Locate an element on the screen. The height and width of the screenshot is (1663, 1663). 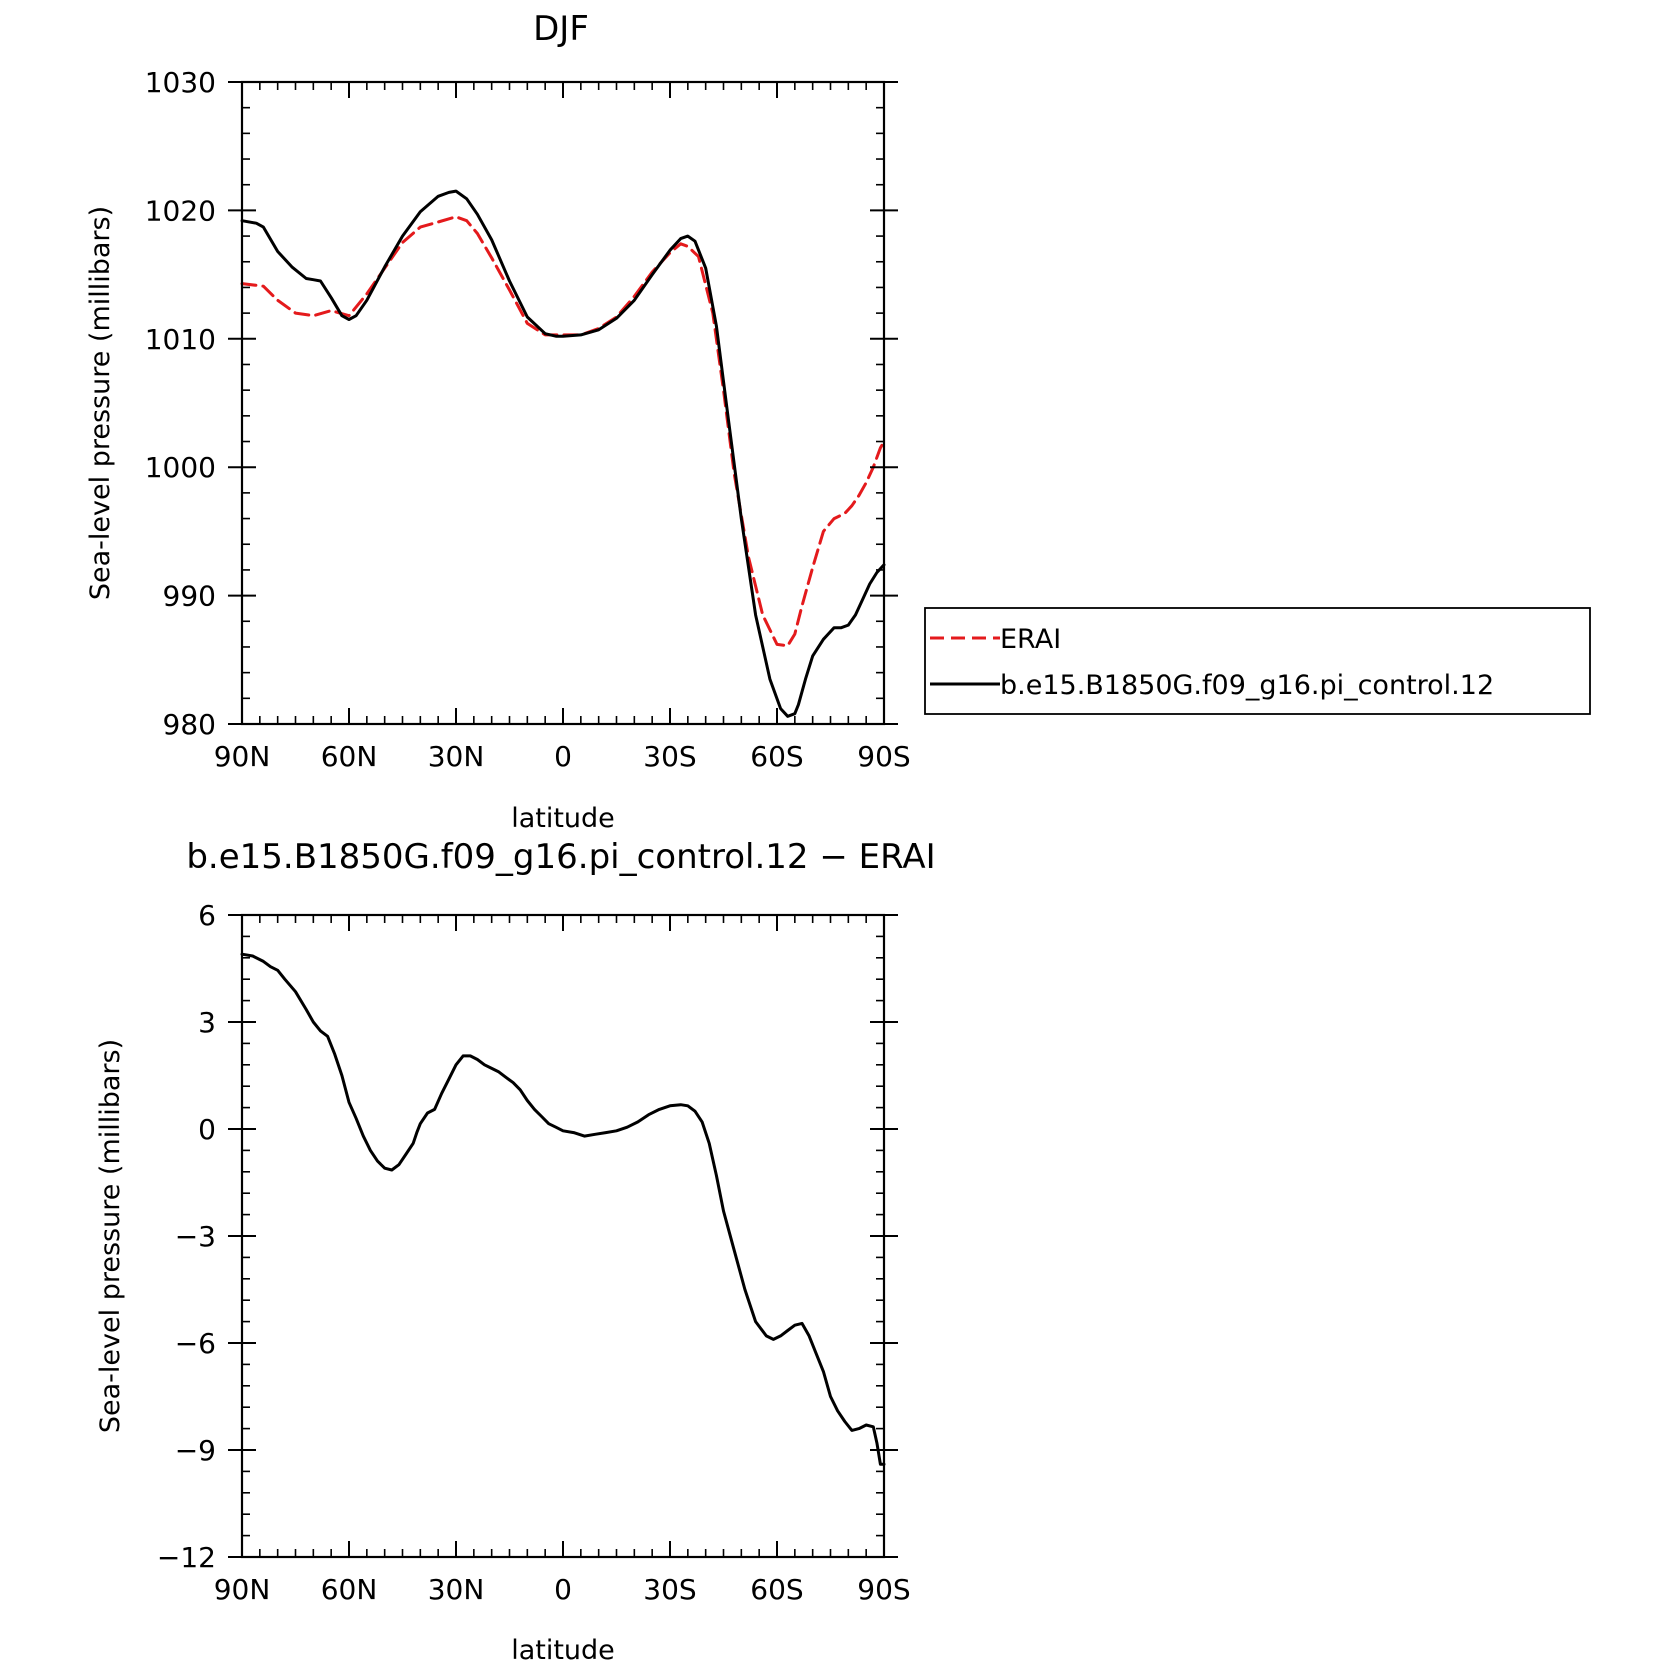
legend: ERAI b.e15.B1850G.f09_g16.pi_control.12 is located at coordinates (1257, 661).